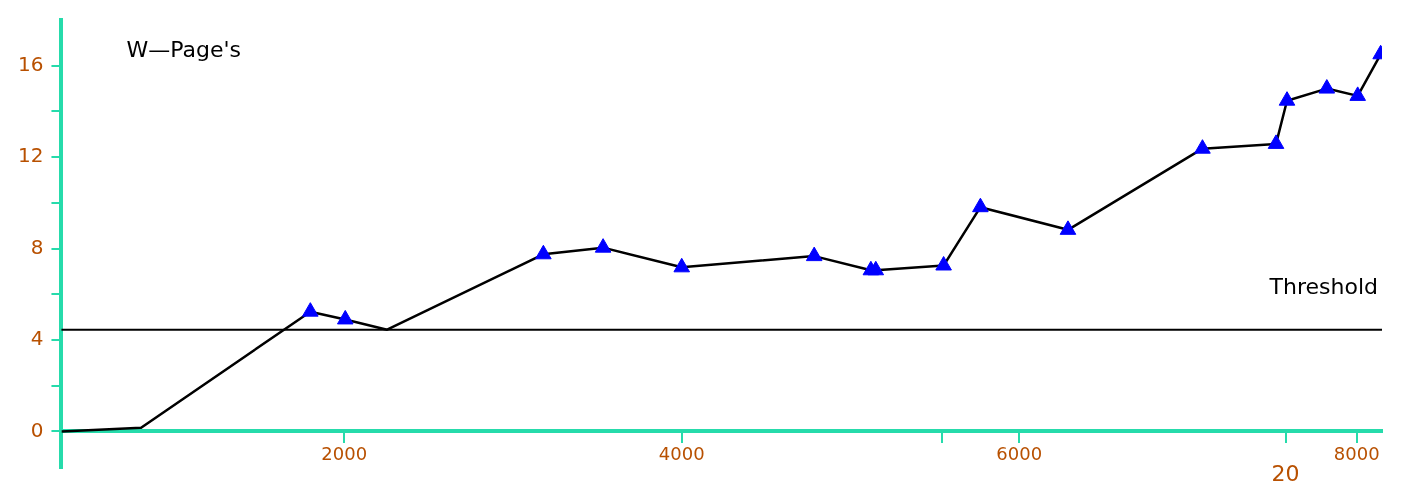 The width and height of the screenshot is (1408, 488). Describe the element at coordinates (31, 155) in the screenshot. I see `y-tick-label: 12` at that location.